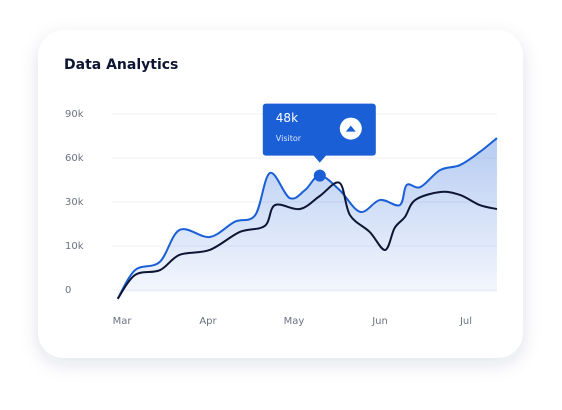 This screenshot has height=410, width=562. I want to click on tooltip-box, so click(319, 129).